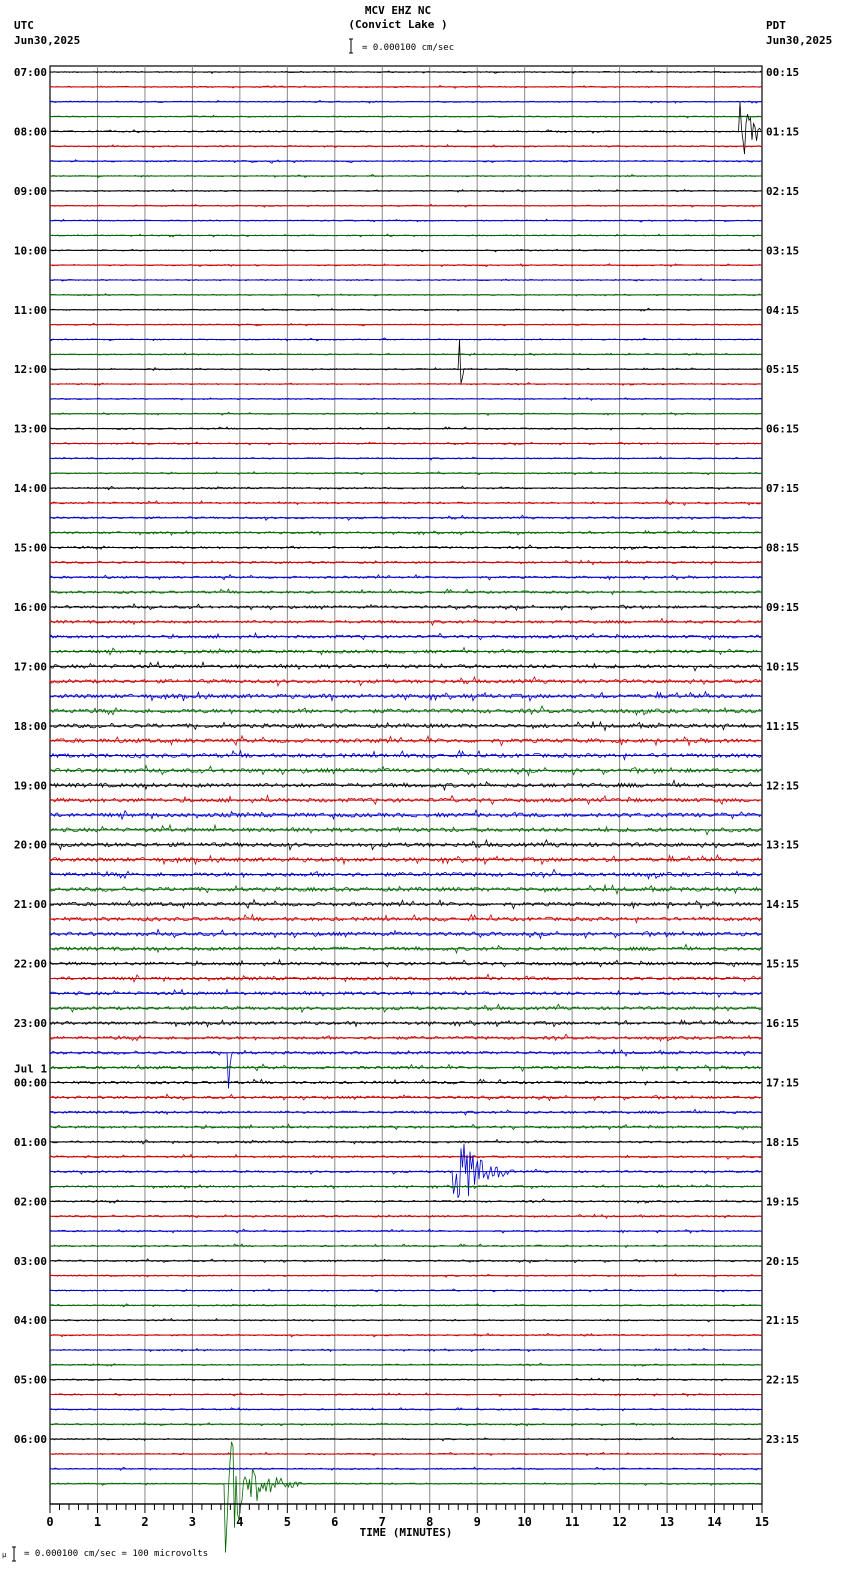 Image resolution: width=850 pixels, height=1584 pixels. Describe the element at coordinates (782, 607) in the screenshot. I see `pdt-hour-label: 09:15` at that location.